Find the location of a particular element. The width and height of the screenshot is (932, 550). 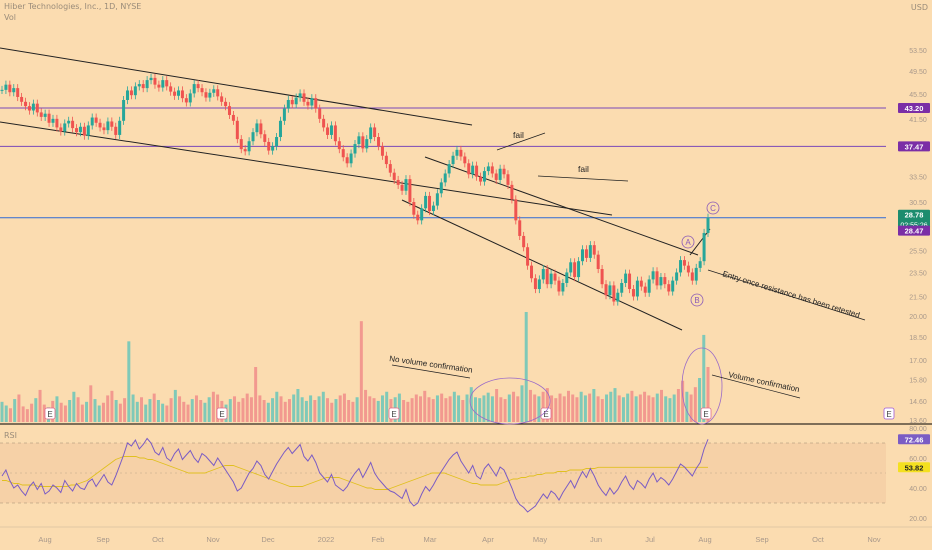

rsi-axis-tick: 60.00 is located at coordinates (918, 459).